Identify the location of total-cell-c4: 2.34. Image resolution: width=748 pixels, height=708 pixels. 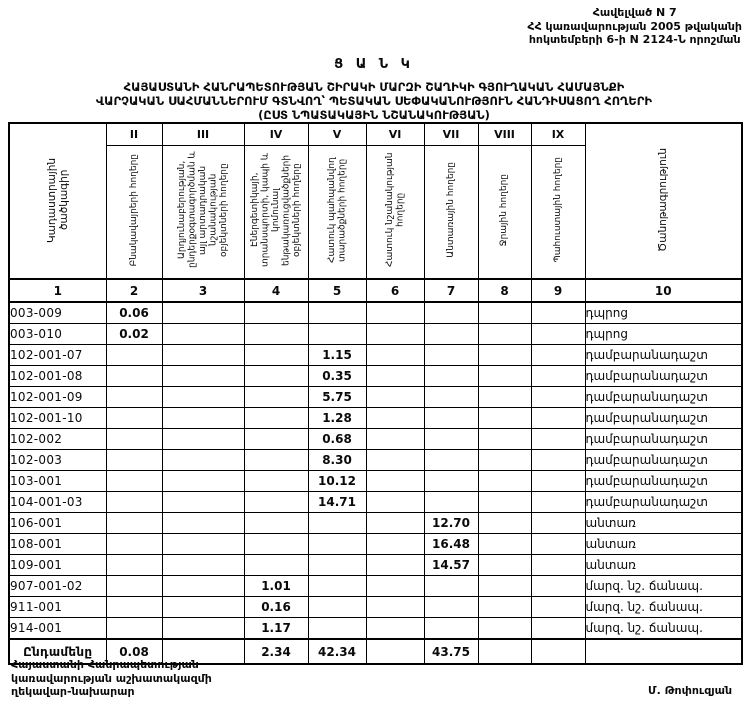
(276, 651).